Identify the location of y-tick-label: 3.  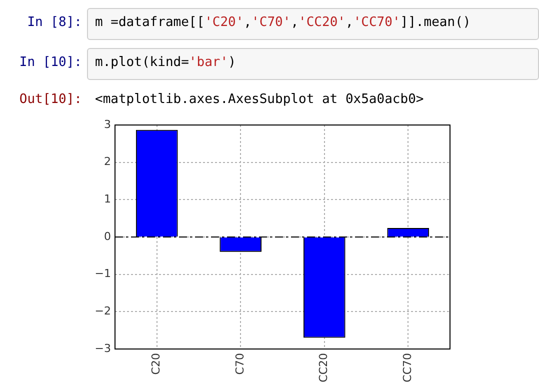
(107, 124).